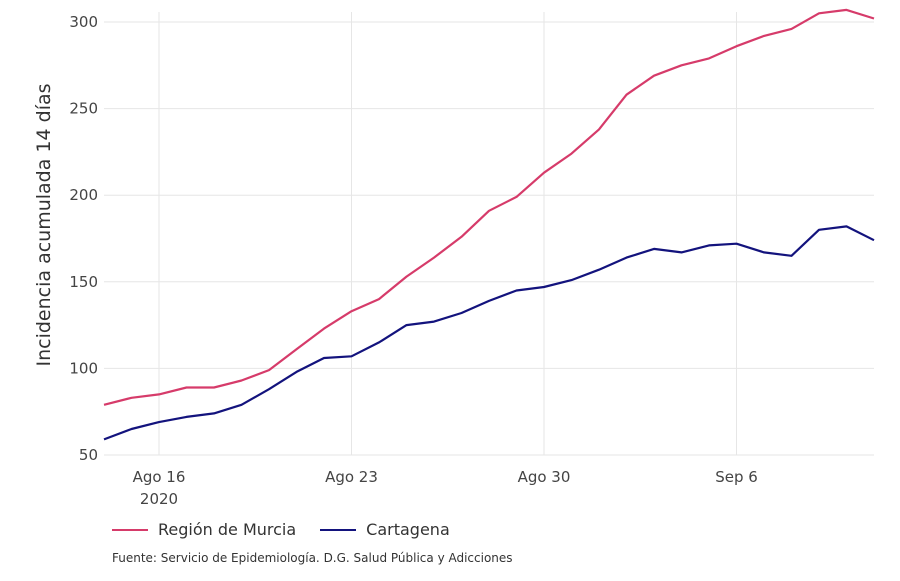 Image resolution: width=900 pixels, height=581 pixels. I want to click on x-tick-sublabel: 2020, so click(159, 499).